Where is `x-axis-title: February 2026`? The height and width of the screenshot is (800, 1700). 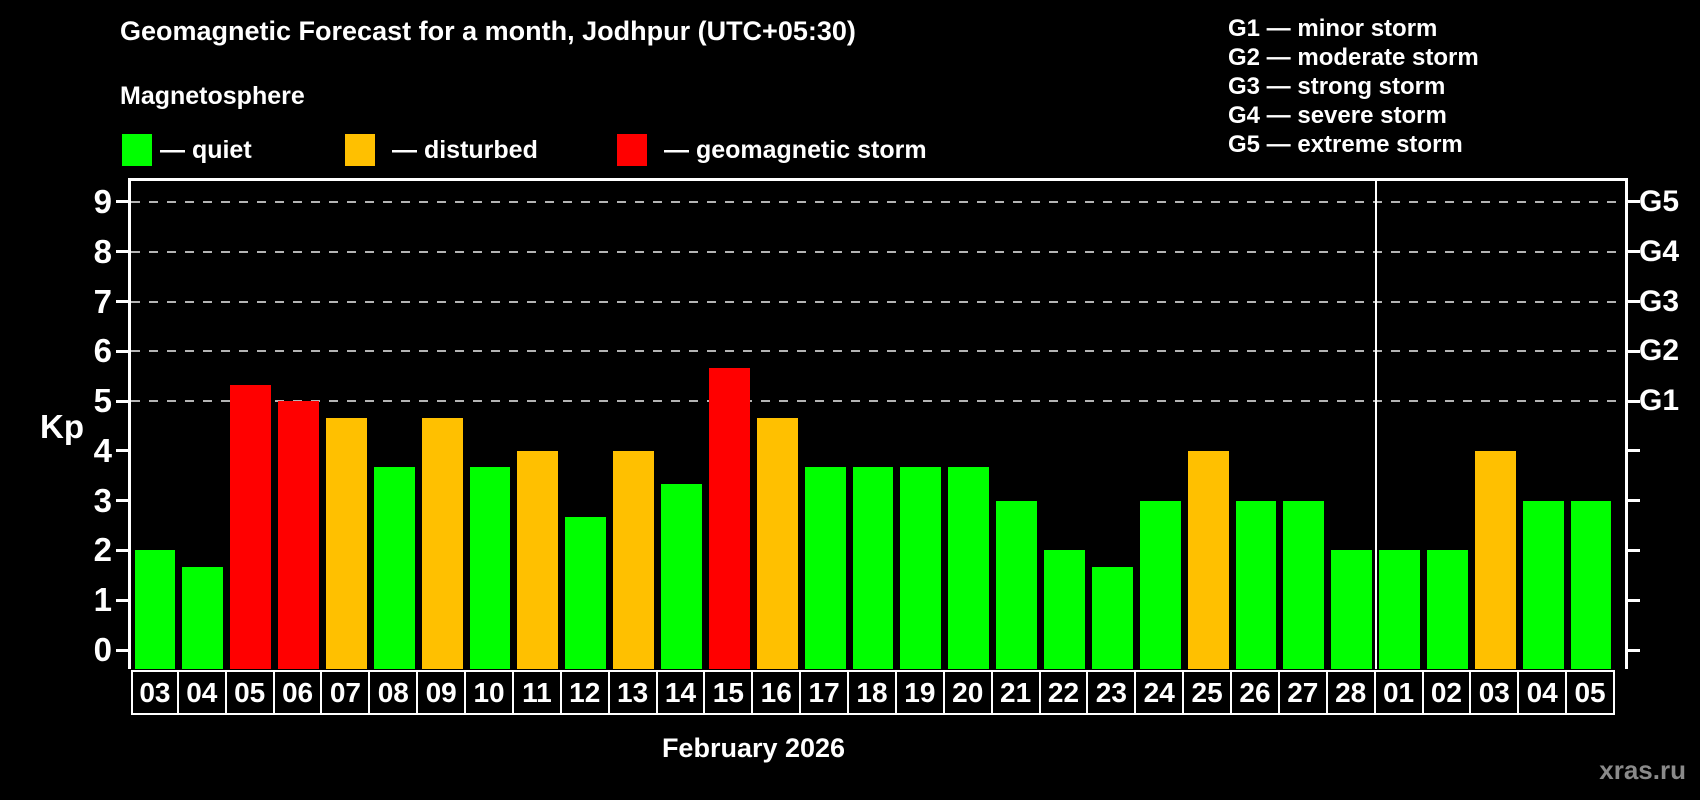 x-axis-title: February 2026 is located at coordinates (753, 748).